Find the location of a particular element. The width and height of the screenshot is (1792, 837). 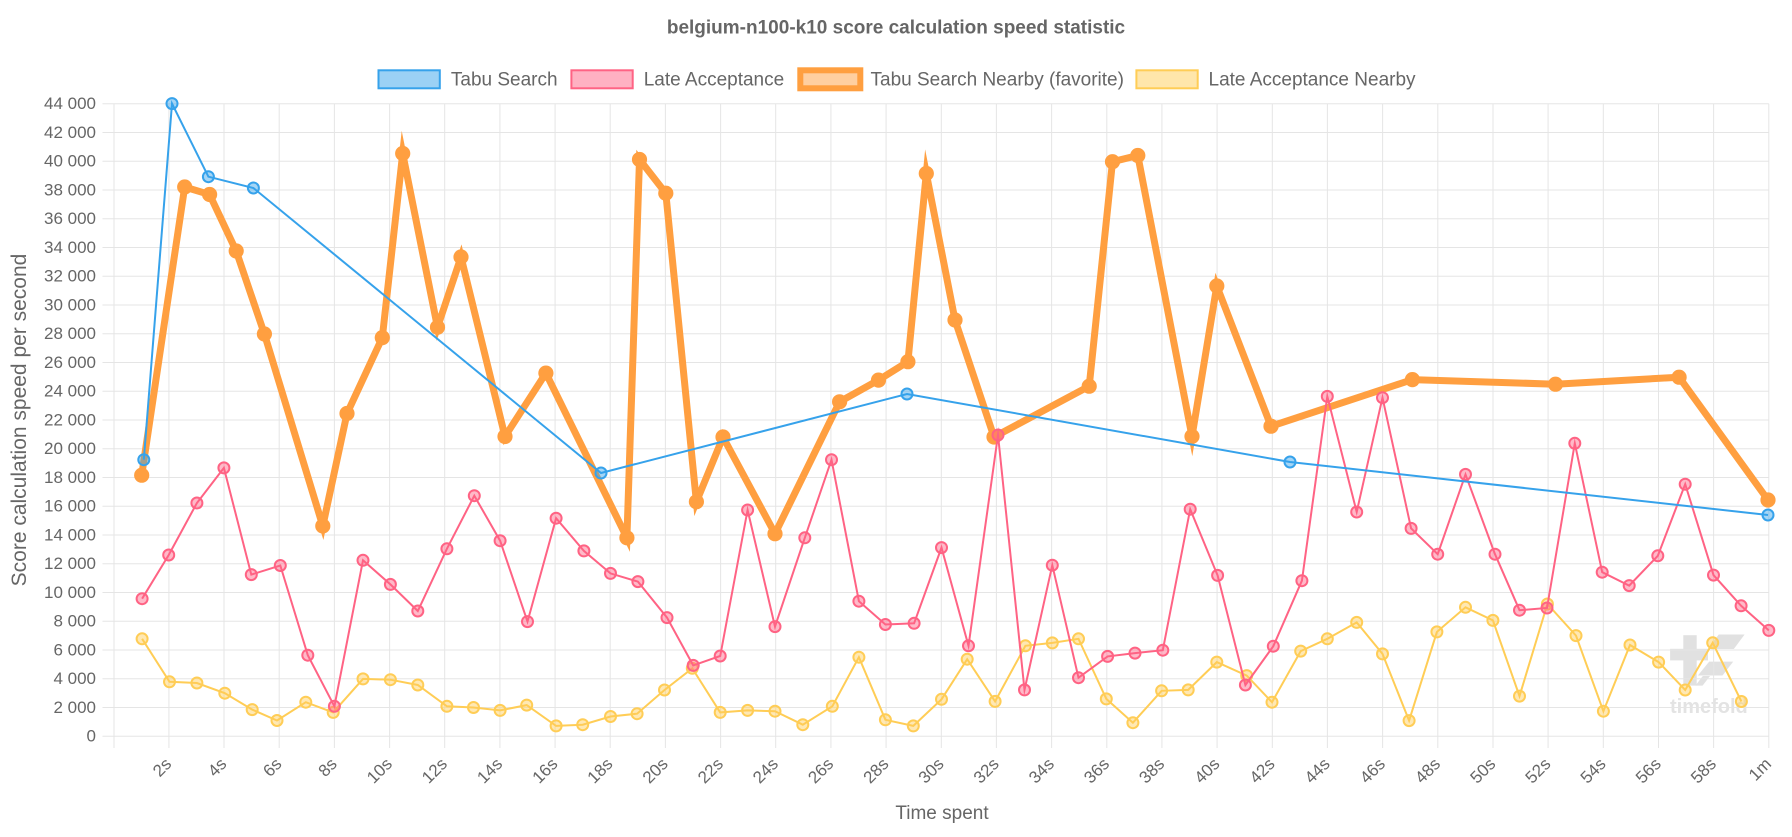

svg-text: Late Acceptance is located at coordinates (714, 80).